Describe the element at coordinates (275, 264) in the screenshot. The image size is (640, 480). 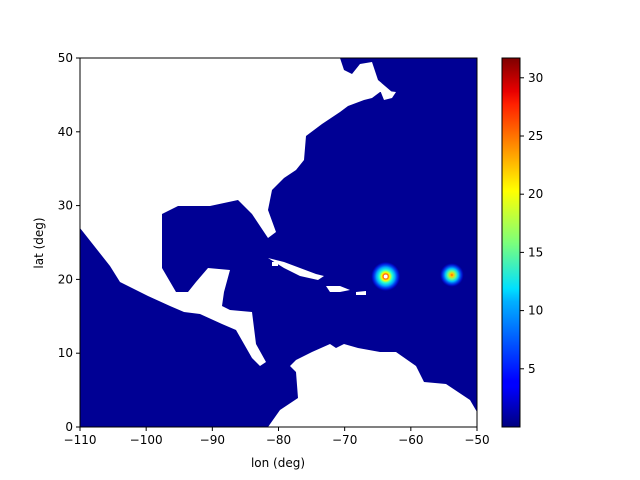
I see `land-gulf-islands` at that location.